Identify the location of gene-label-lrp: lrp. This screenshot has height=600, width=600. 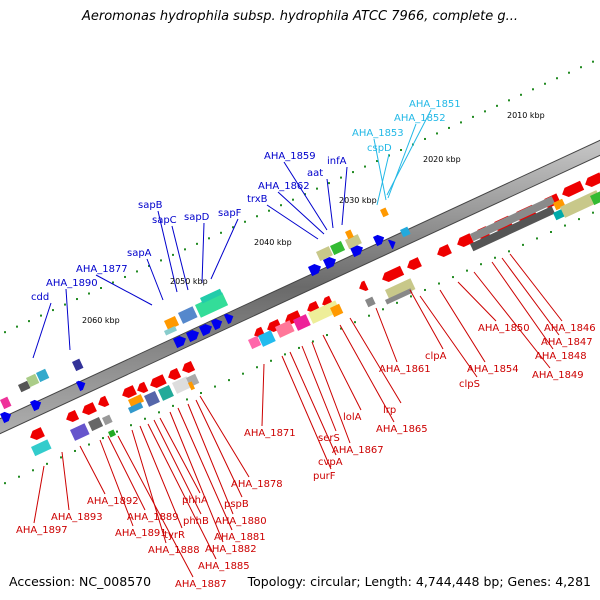
(389, 410).